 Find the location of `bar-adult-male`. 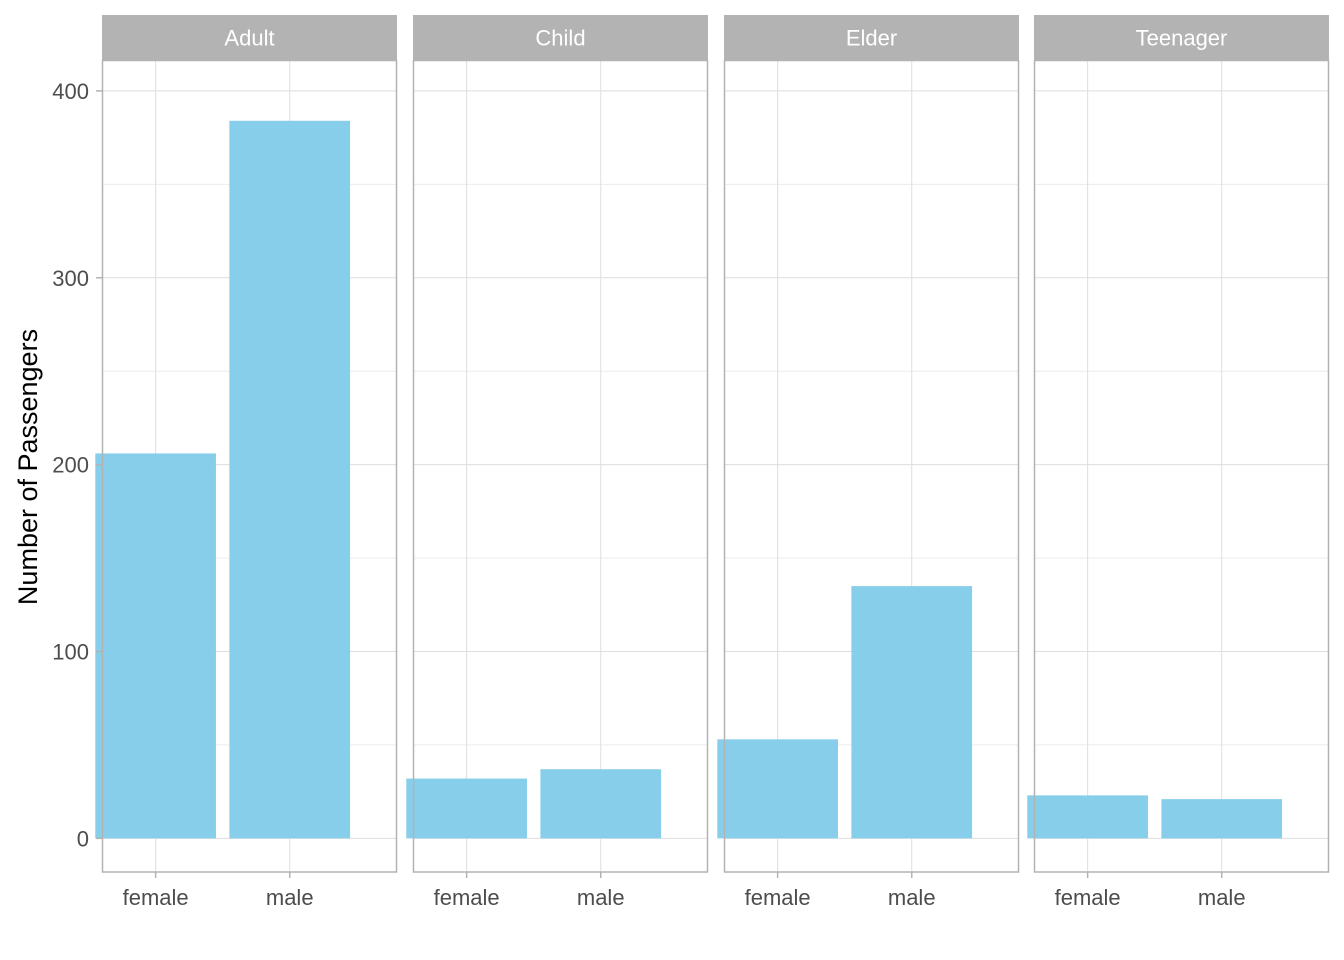

bar-adult-male is located at coordinates (290, 479).